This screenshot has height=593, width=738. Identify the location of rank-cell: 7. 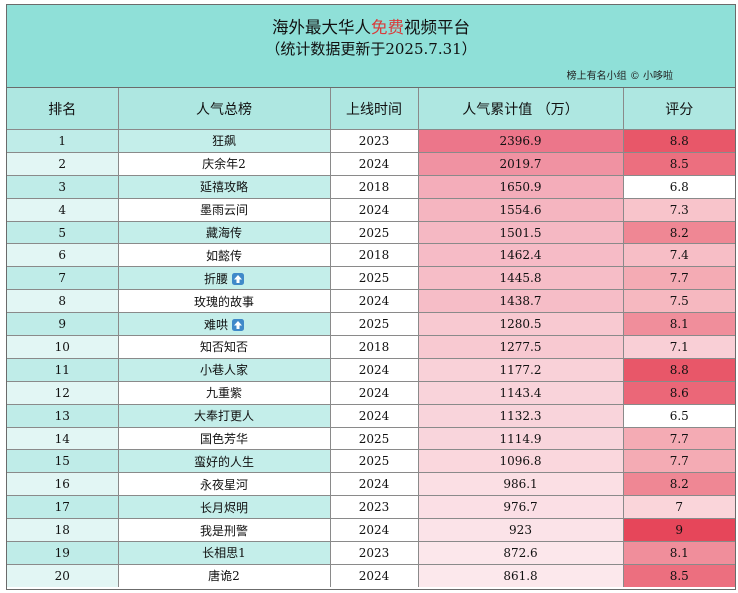
(63, 278).